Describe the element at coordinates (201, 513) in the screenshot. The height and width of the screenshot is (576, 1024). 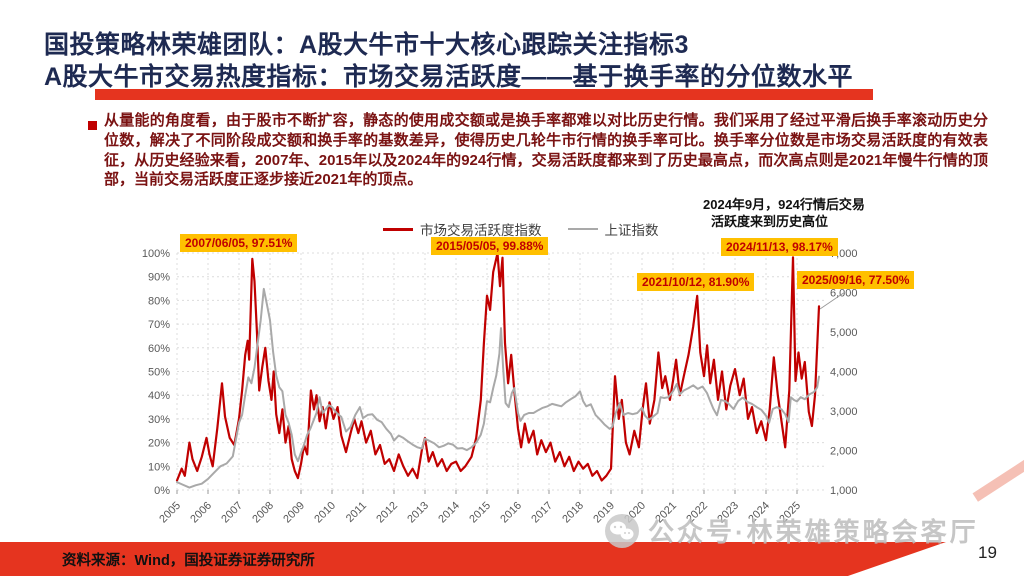
I see `svg-text: 2006` at that location.